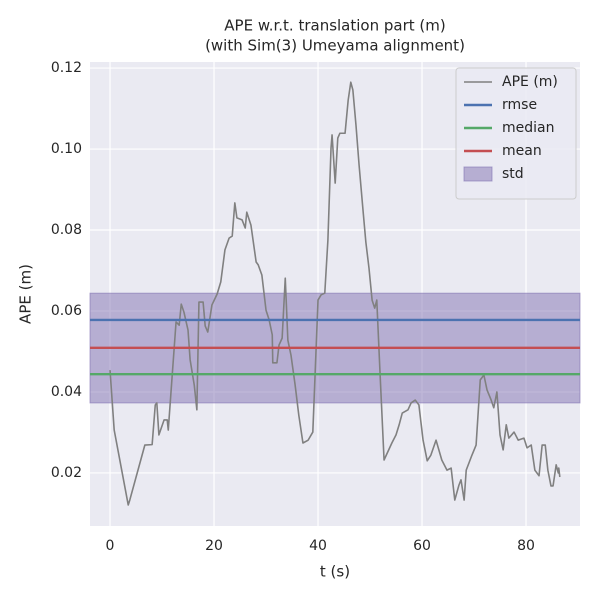 The image size is (600, 600). Describe the element at coordinates (335, 572) in the screenshot. I see `x-axis-label: t (s)` at that location.